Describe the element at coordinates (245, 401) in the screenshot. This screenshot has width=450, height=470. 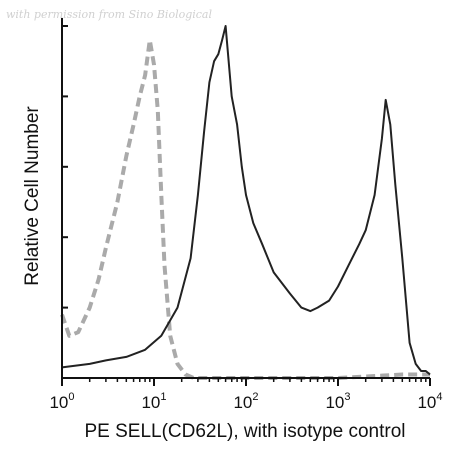
I see `x-tick-label-2: 10²` at that location.